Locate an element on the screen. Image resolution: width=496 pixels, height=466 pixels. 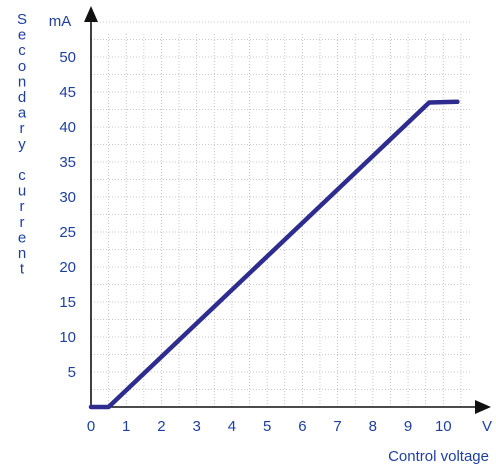
x-tick-label: 8 is located at coordinates (373, 426).